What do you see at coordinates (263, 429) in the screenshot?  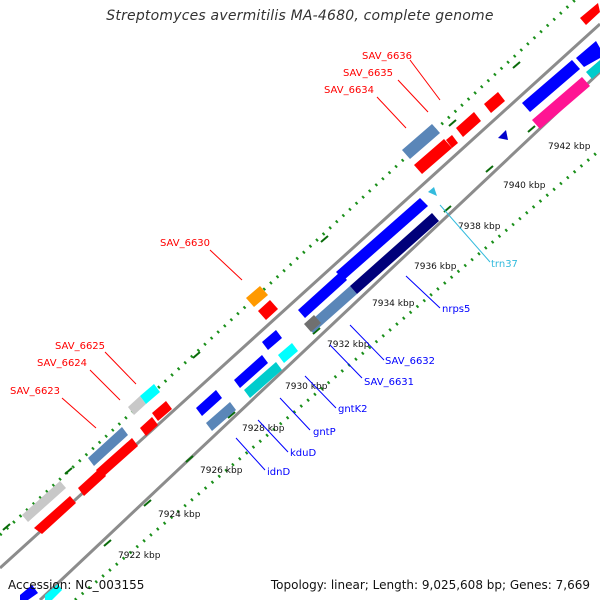 I see `kbp-label: 7928 kbp` at bounding box center [263, 429].